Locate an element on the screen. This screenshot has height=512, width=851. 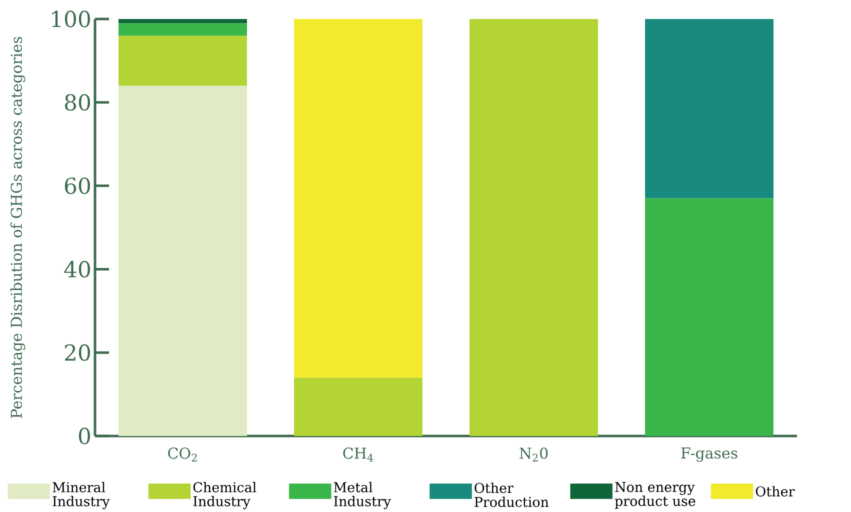
y-tick-label: 0 is located at coordinates (84, 436).